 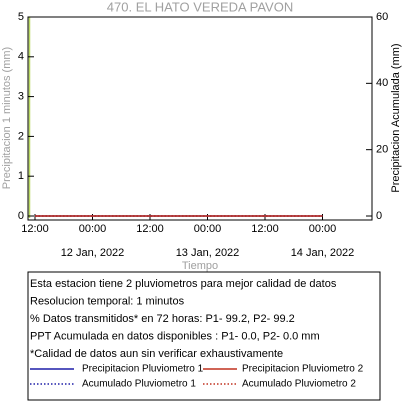 What do you see at coordinates (382, 150) in the screenshot?
I see `y2-tick-label: 20` at bounding box center [382, 150].